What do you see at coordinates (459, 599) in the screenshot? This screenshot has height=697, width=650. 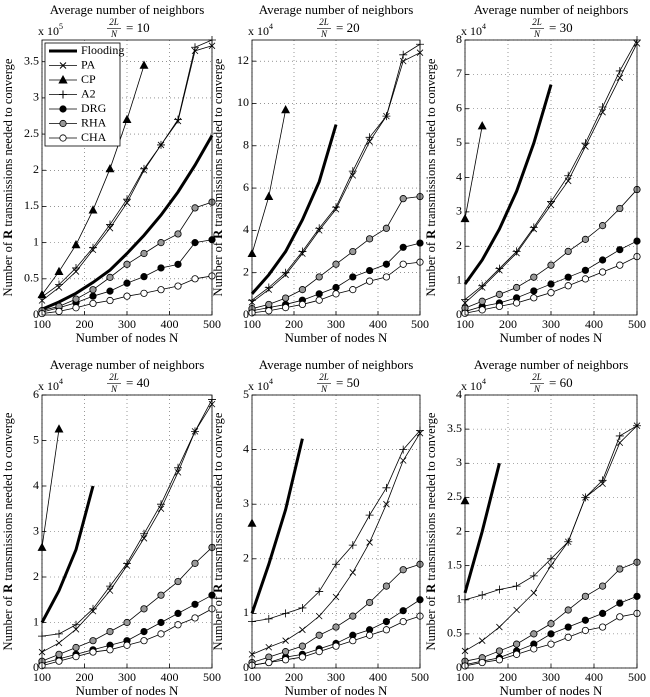 I see `y-tick-label: 1` at bounding box center [459, 599].